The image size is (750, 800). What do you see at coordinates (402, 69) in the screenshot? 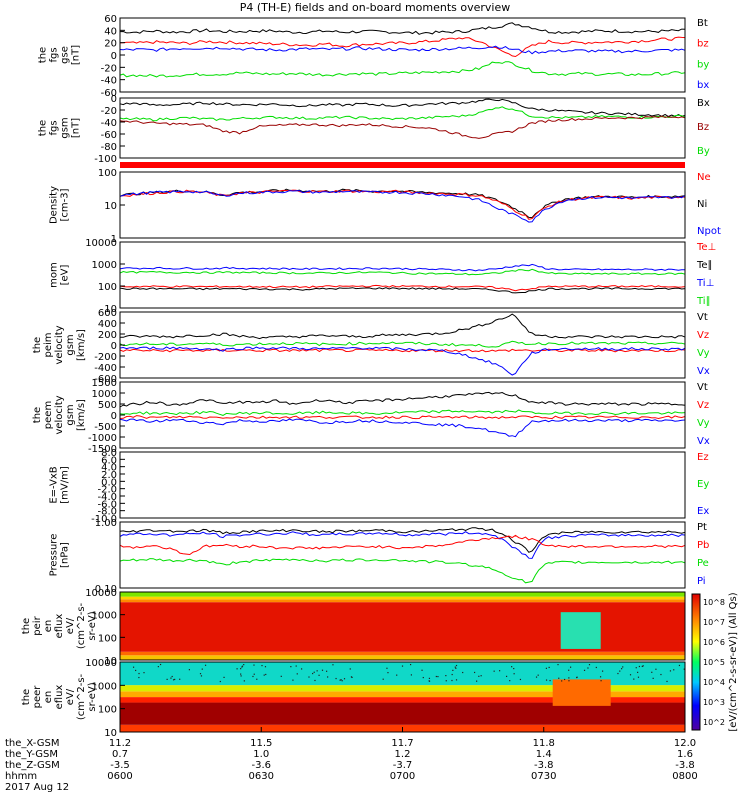
I see `series-fgs-gse-by` at bounding box center [402, 69].